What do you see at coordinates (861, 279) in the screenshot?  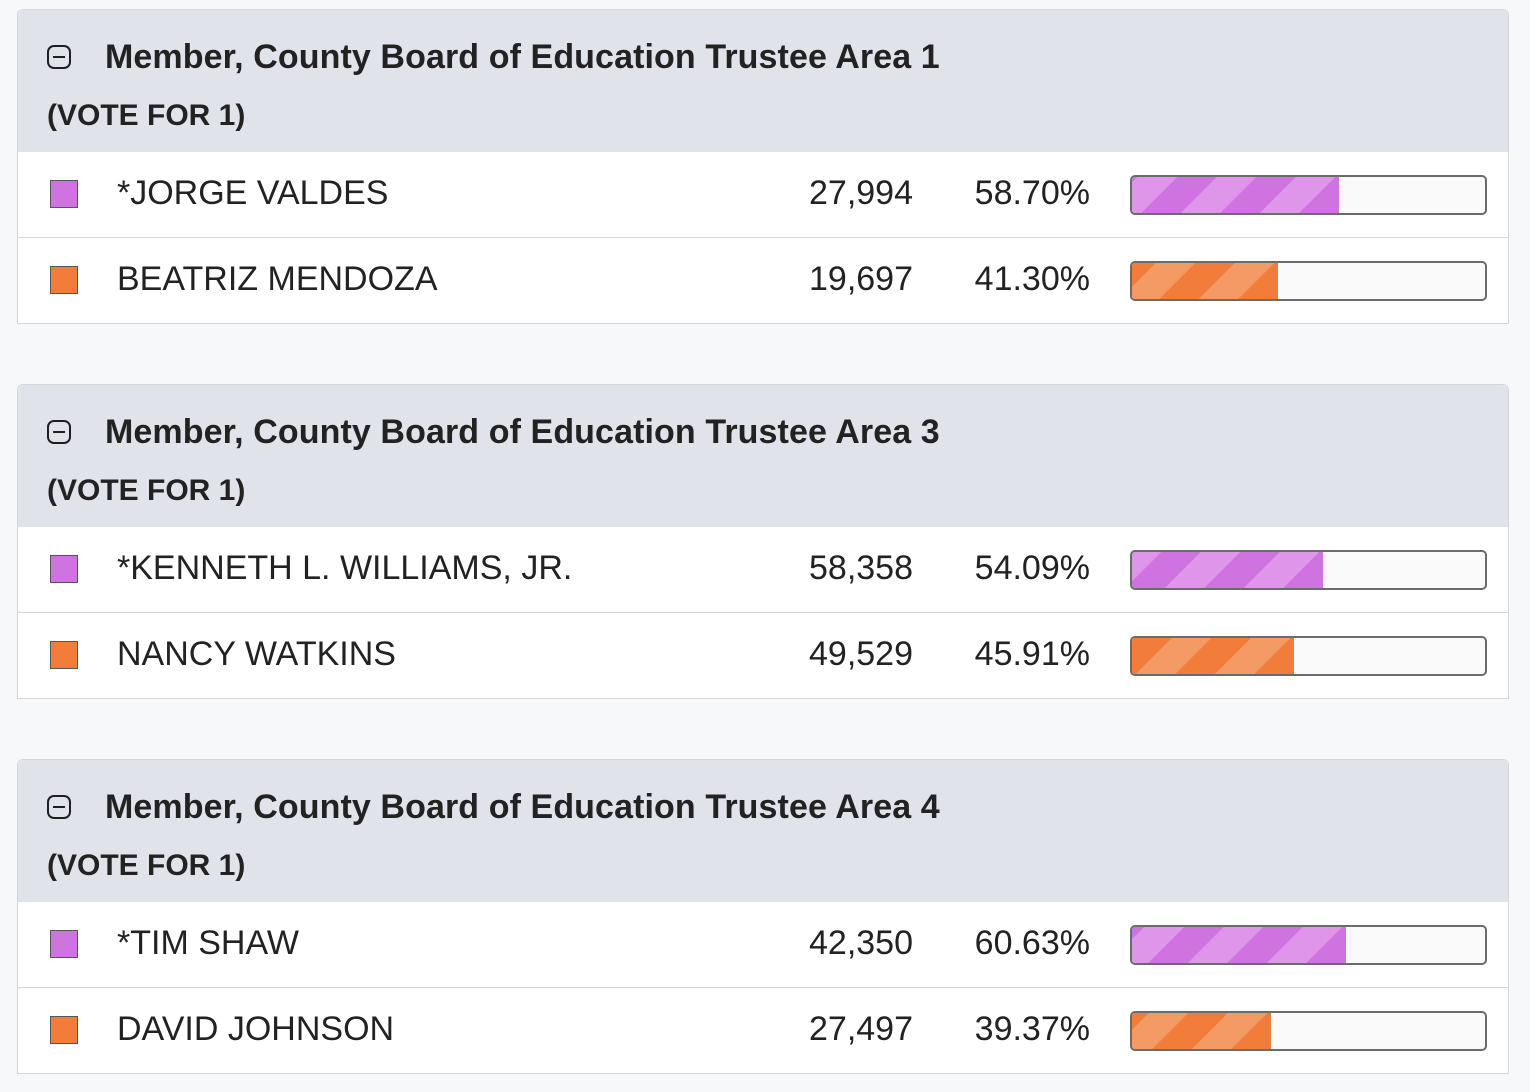 I see `candidate-votes: 19,697` at bounding box center [861, 279].